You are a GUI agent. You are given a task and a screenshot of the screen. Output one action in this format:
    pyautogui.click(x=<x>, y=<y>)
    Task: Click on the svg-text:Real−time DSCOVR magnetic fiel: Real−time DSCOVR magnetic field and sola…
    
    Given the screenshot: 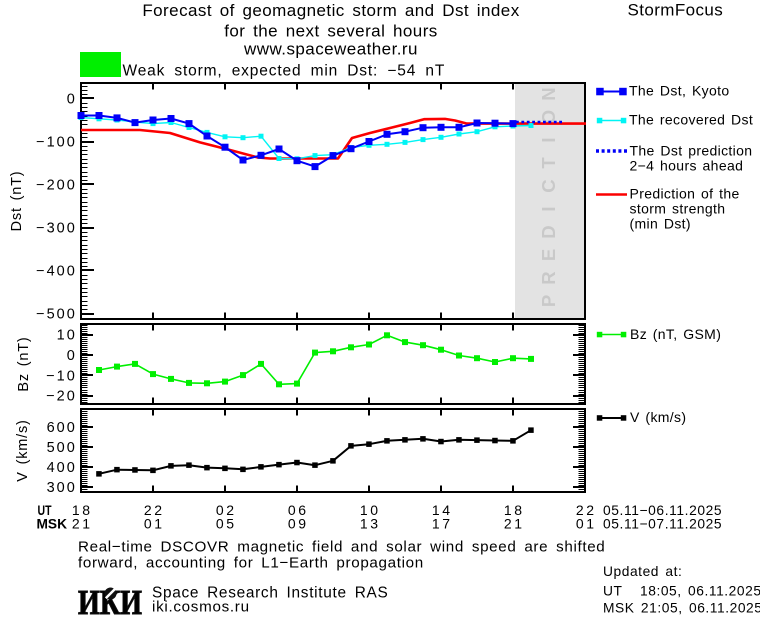 What is the action you would take?
    pyautogui.click(x=341, y=547)
    